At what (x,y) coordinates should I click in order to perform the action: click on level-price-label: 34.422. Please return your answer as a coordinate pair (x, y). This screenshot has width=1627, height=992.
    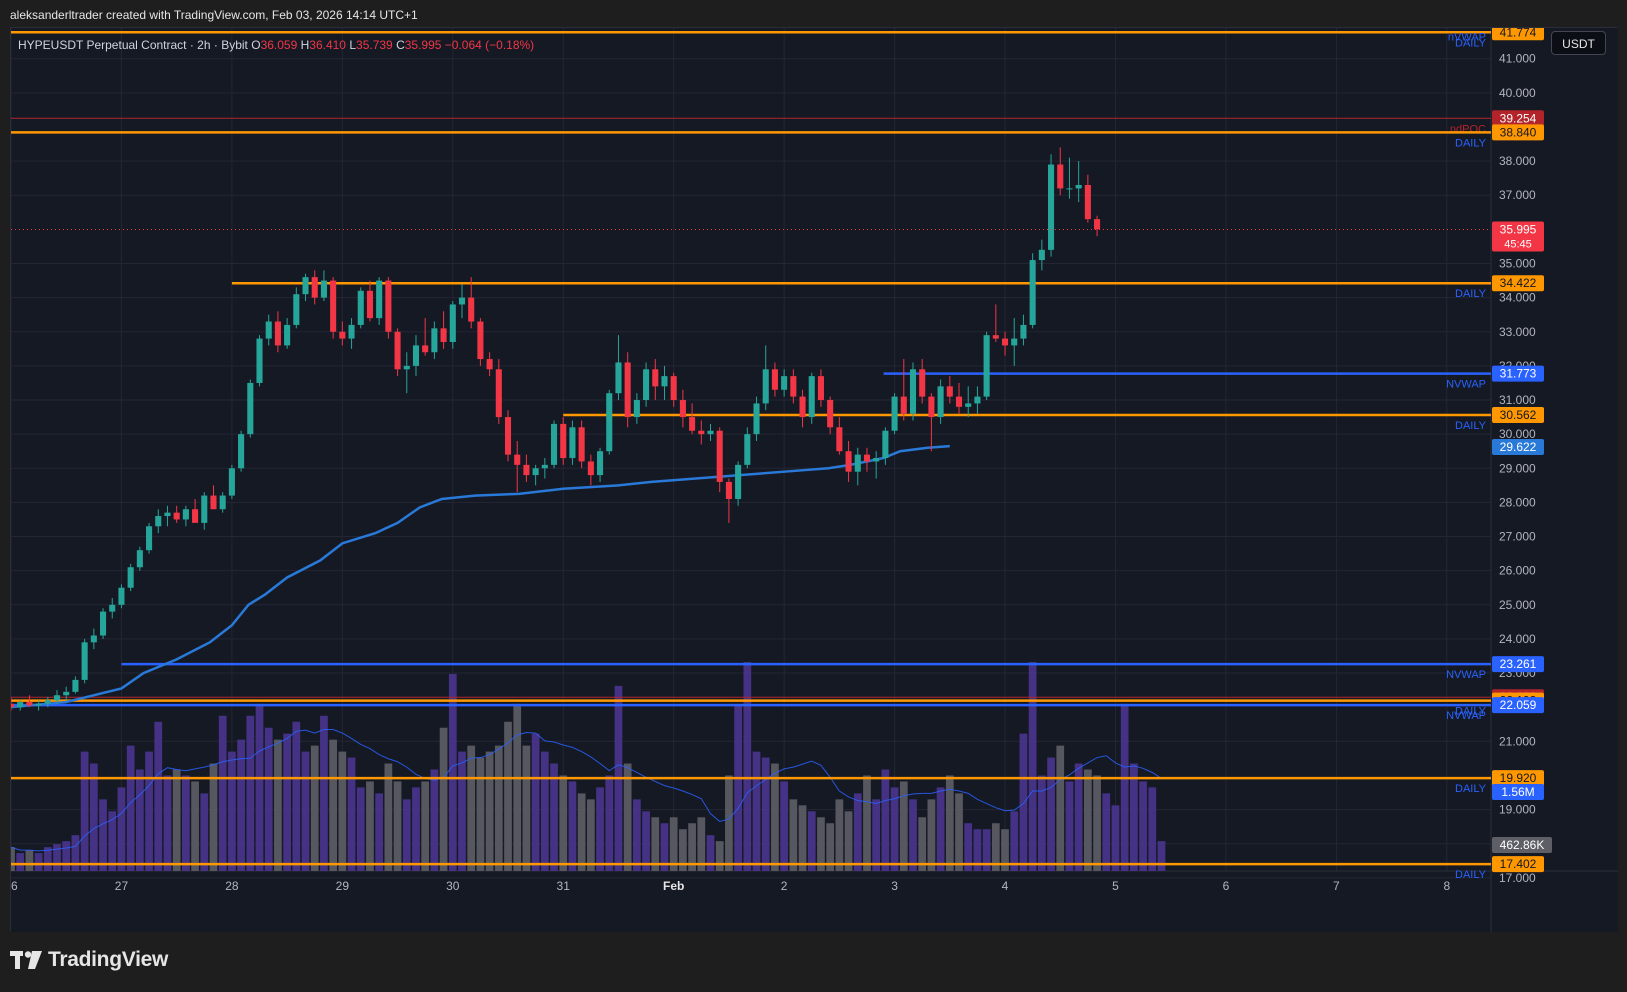
    Looking at the image, I should click on (1518, 283).